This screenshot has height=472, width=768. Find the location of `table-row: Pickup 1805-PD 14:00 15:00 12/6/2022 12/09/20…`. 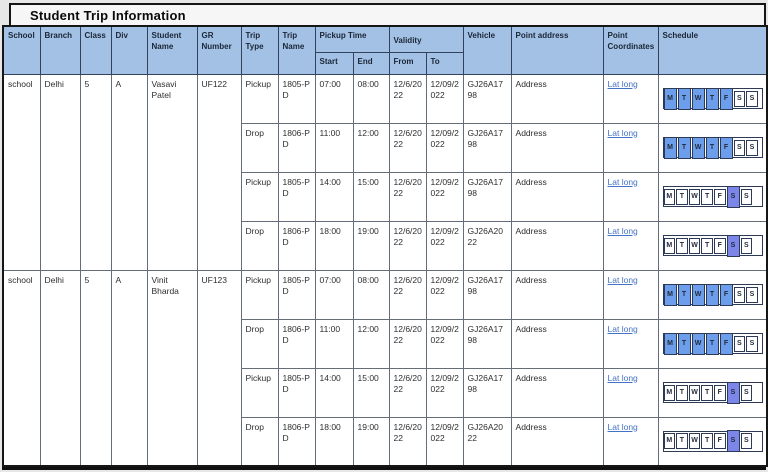

table-row: Pickup 1805-PD 14:00 15:00 12/6/2022 12/09/20… is located at coordinates (385, 392).